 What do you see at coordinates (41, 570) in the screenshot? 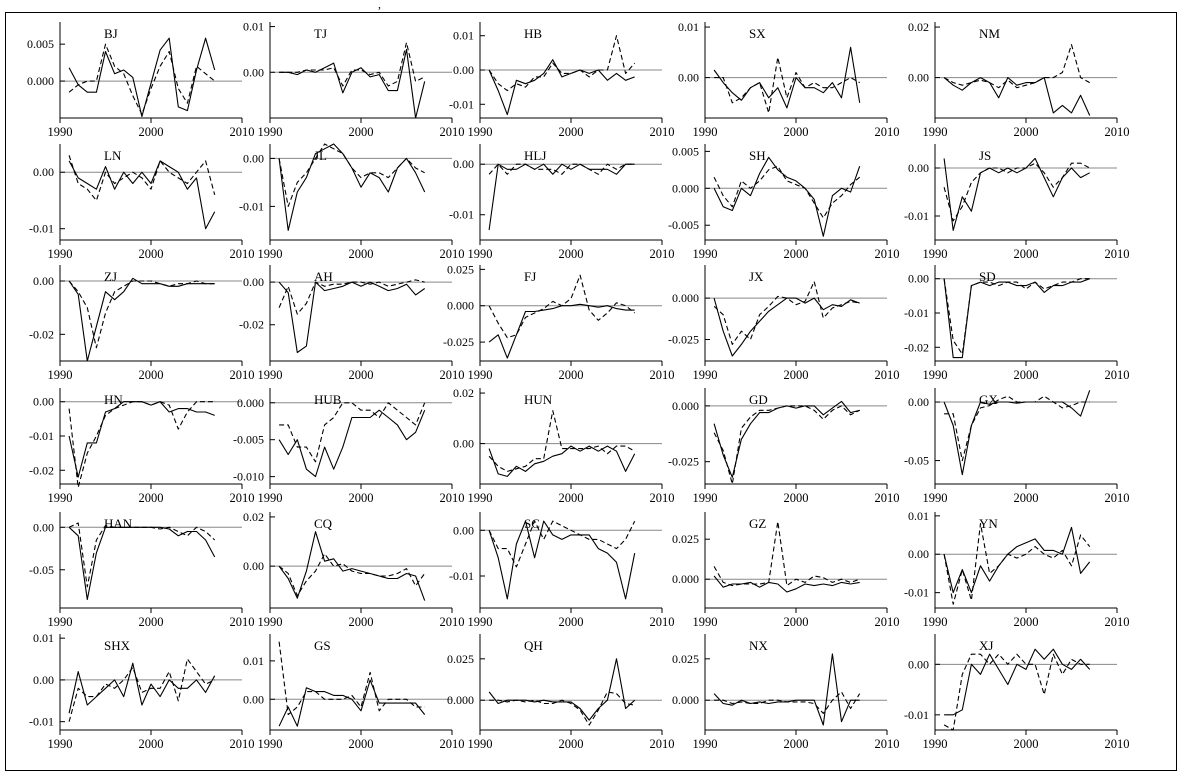
I see `y-tick-label: -0.05` at bounding box center [41, 570].